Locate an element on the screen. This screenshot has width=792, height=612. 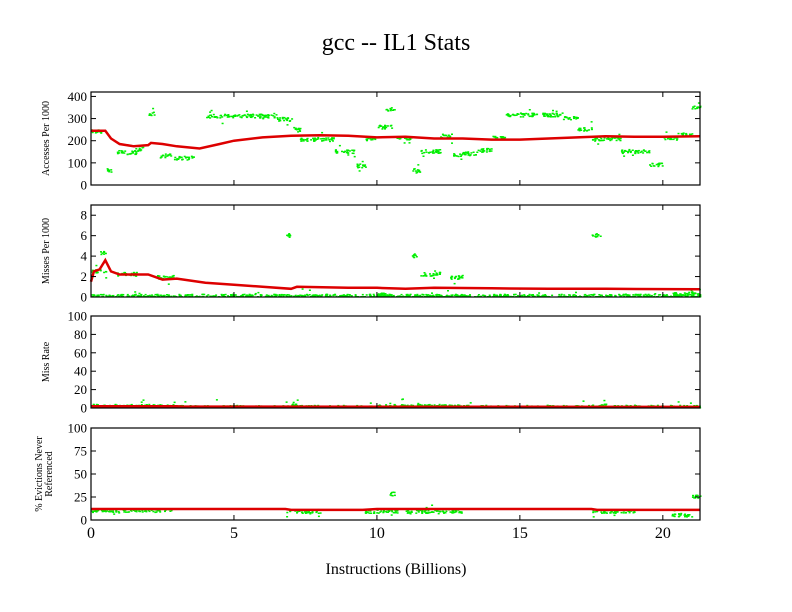
running-average-line is located at coordinates (396, 406).